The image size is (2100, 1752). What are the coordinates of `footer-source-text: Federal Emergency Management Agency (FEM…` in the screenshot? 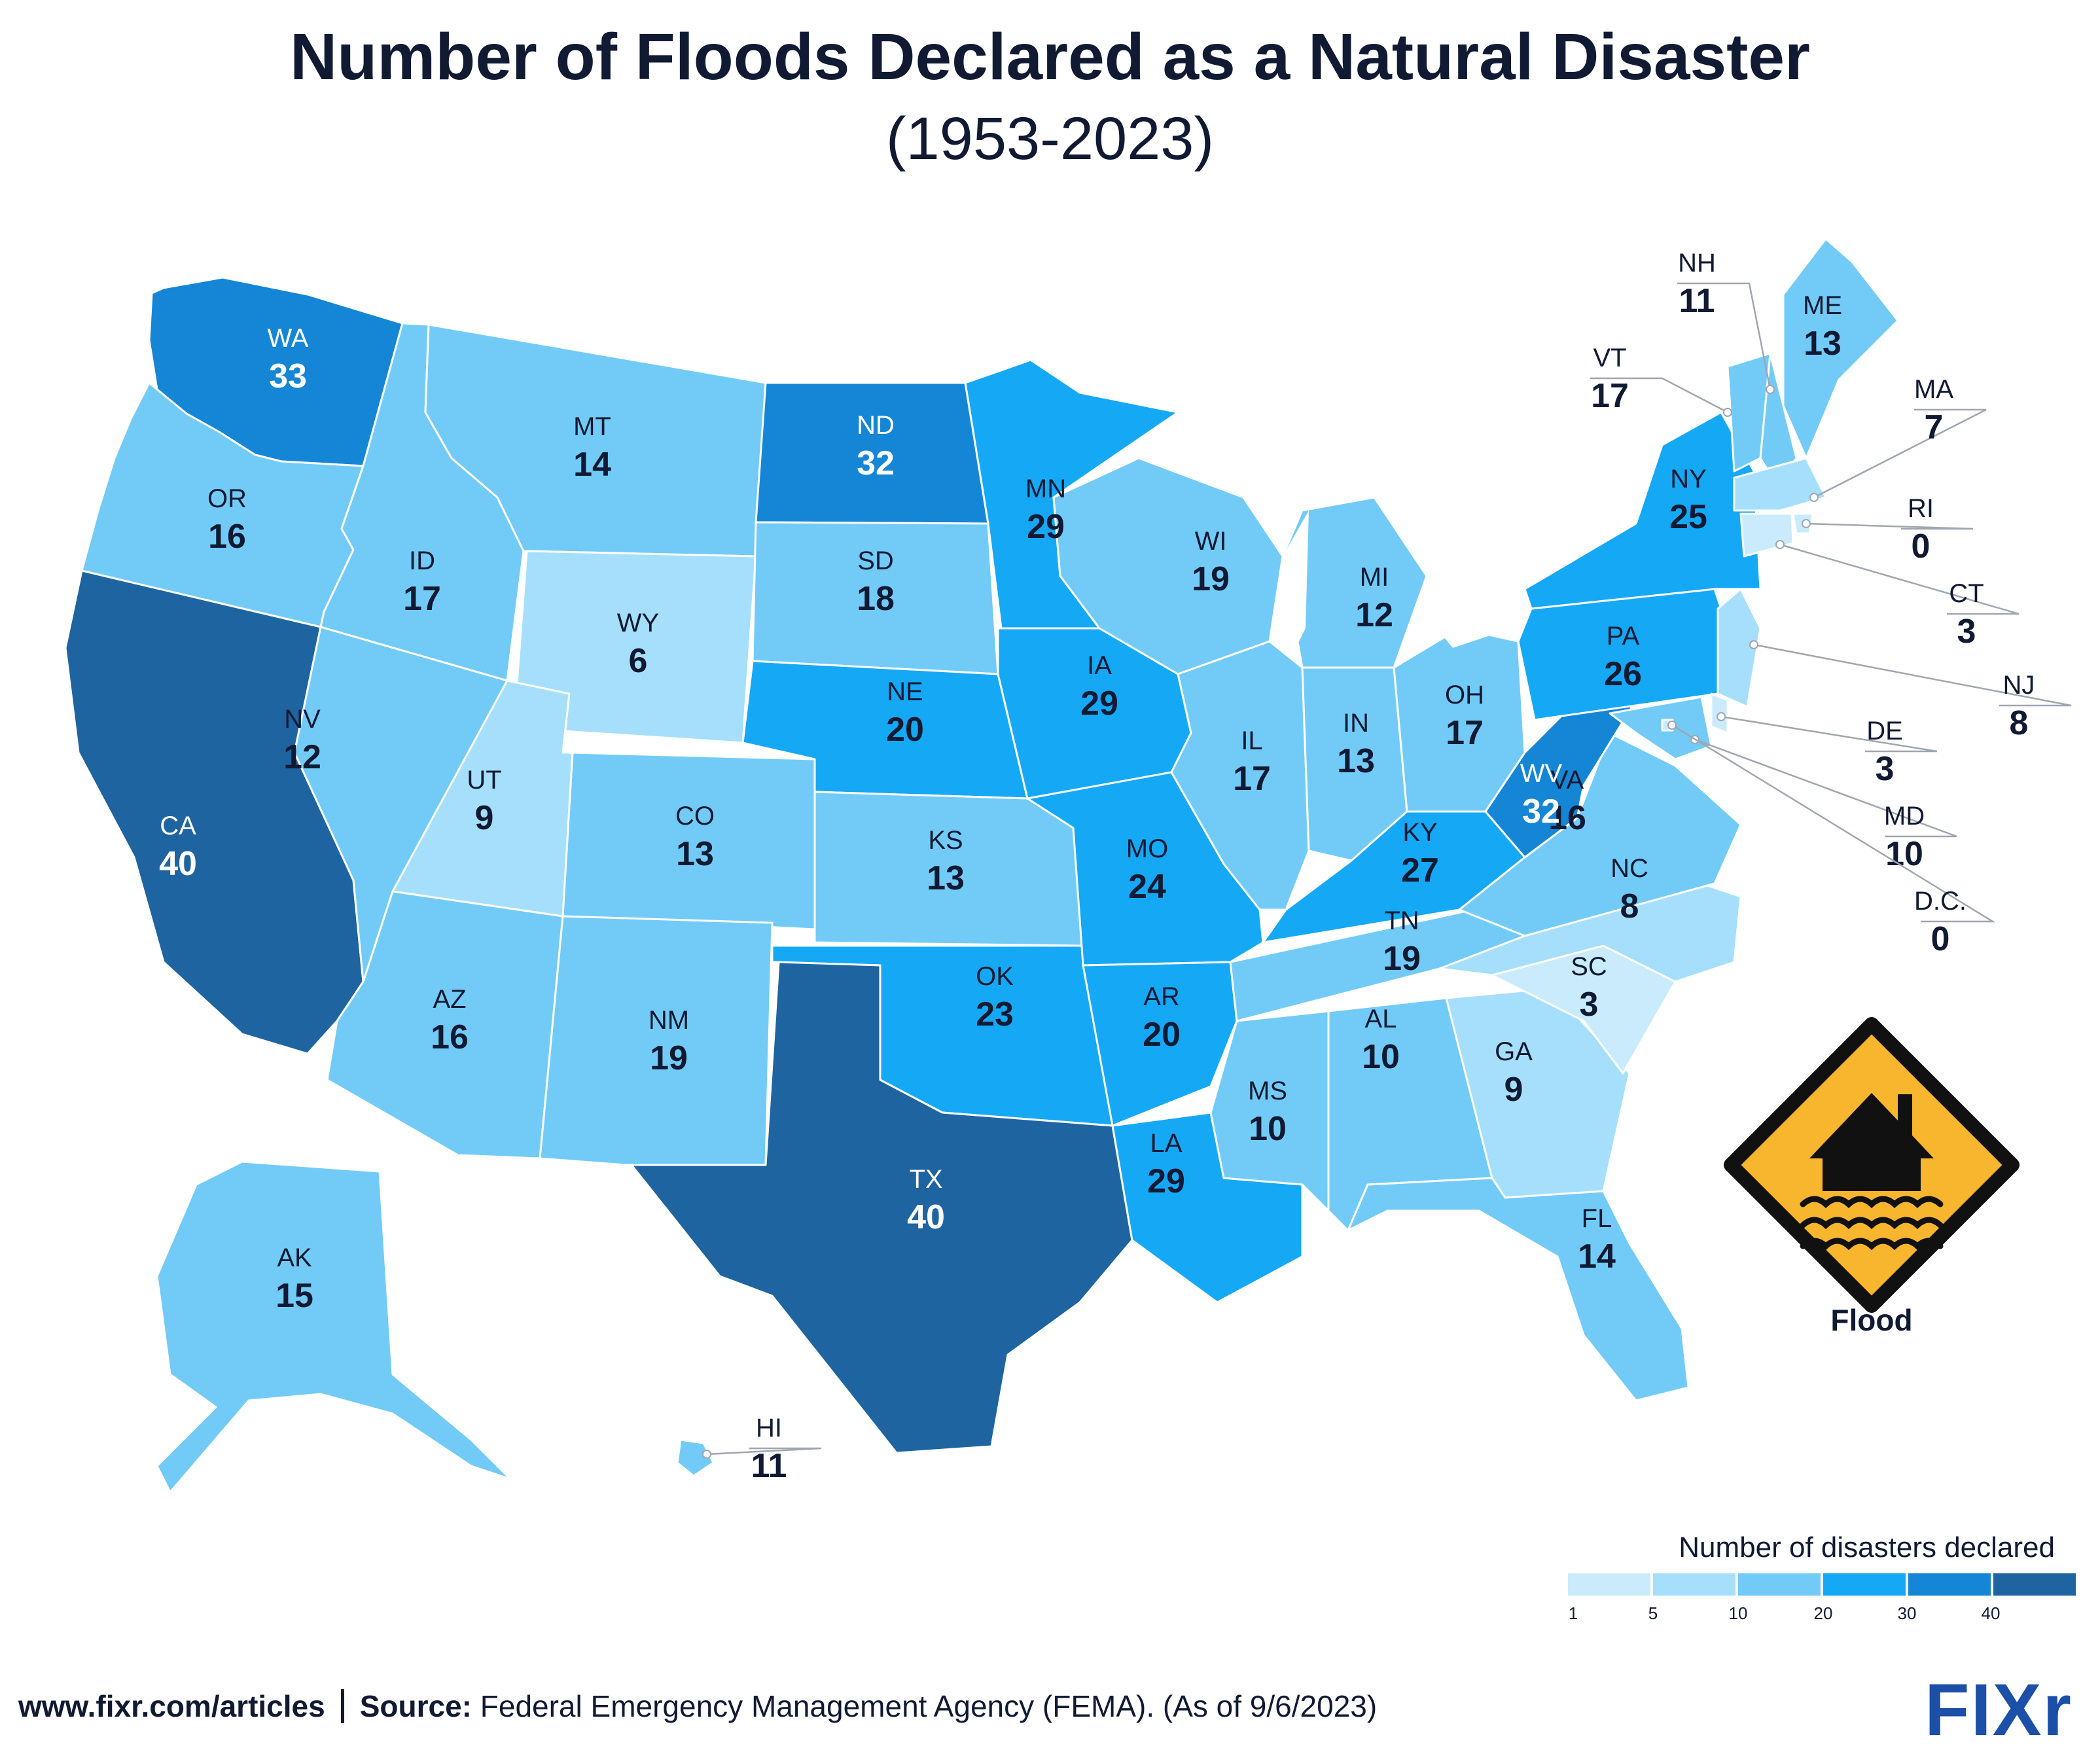 It's located at (929, 1706).